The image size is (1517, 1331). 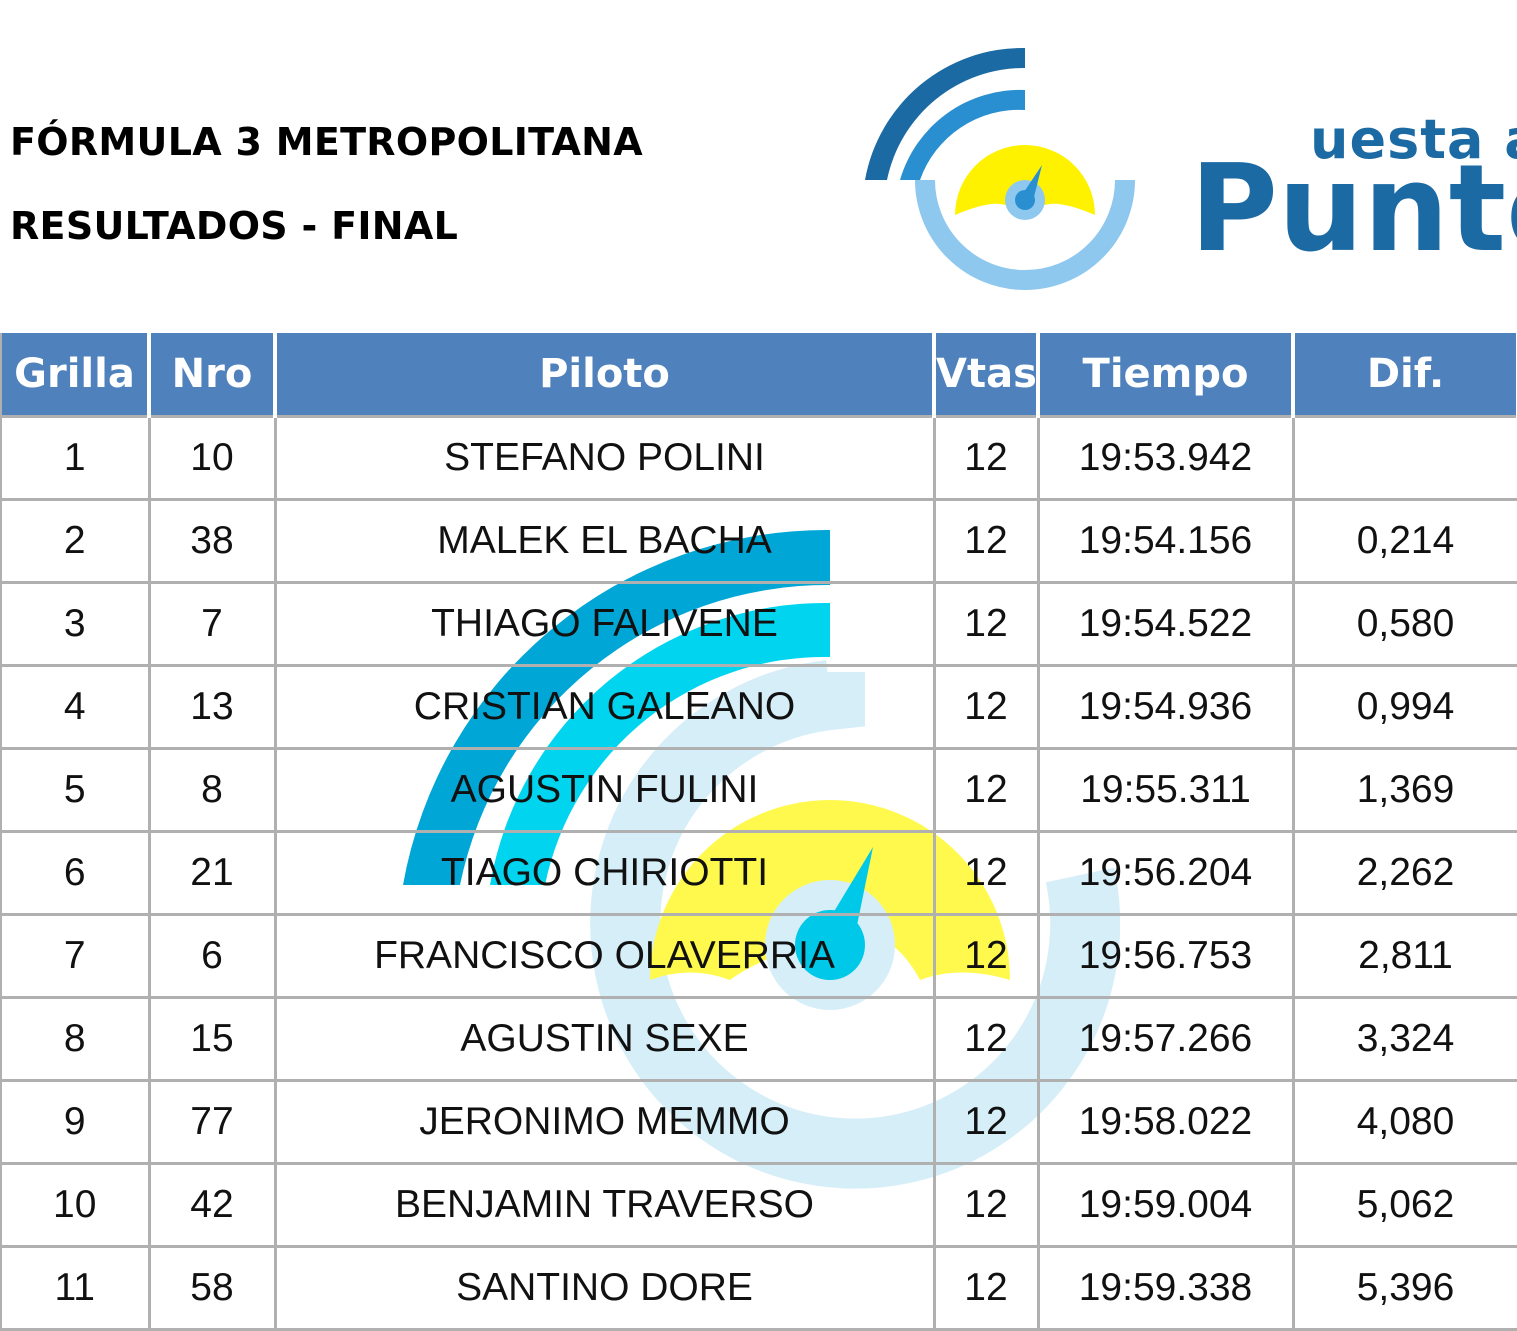 I want to click on cell-piloto: STEFANO POLINI, so click(x=604, y=458).